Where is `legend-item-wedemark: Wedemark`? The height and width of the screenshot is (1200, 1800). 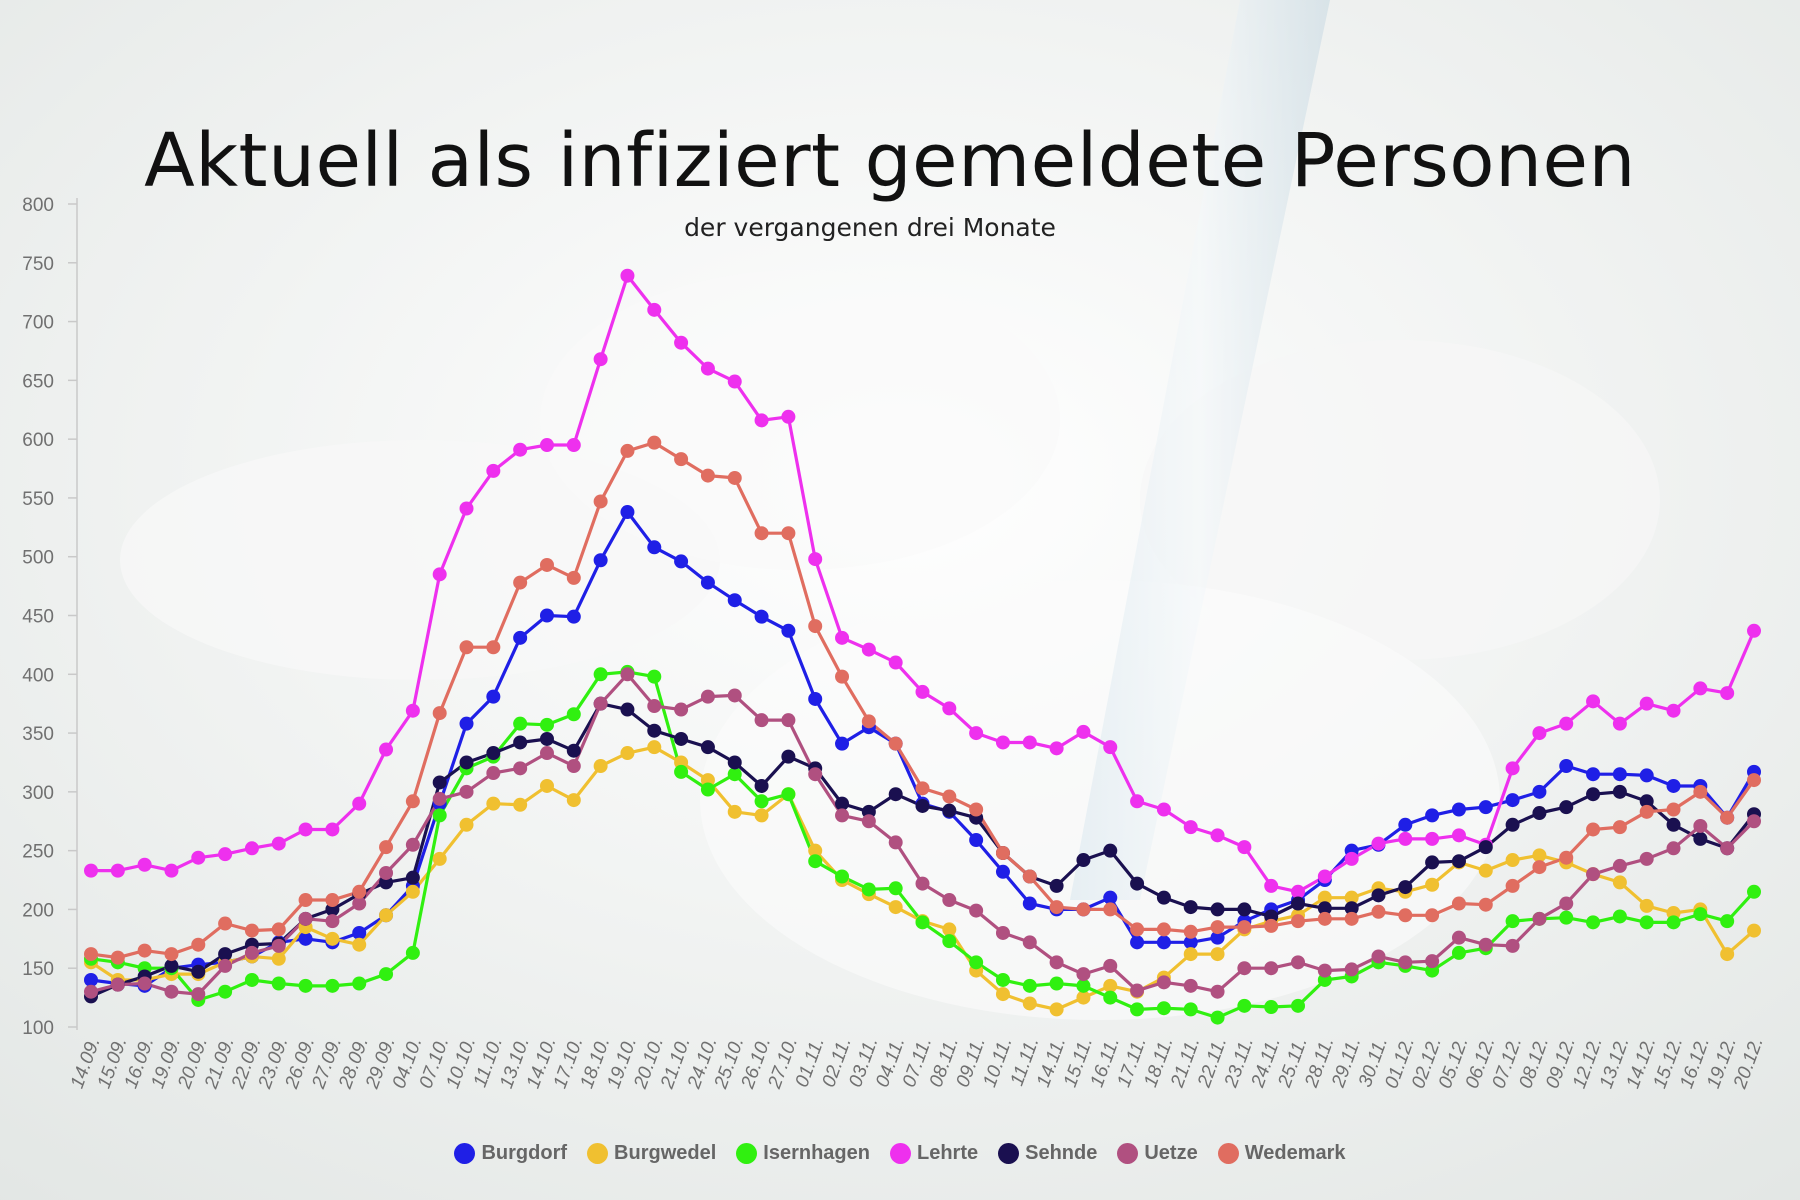 legend-item-wedemark: Wedemark is located at coordinates (1281, 1153).